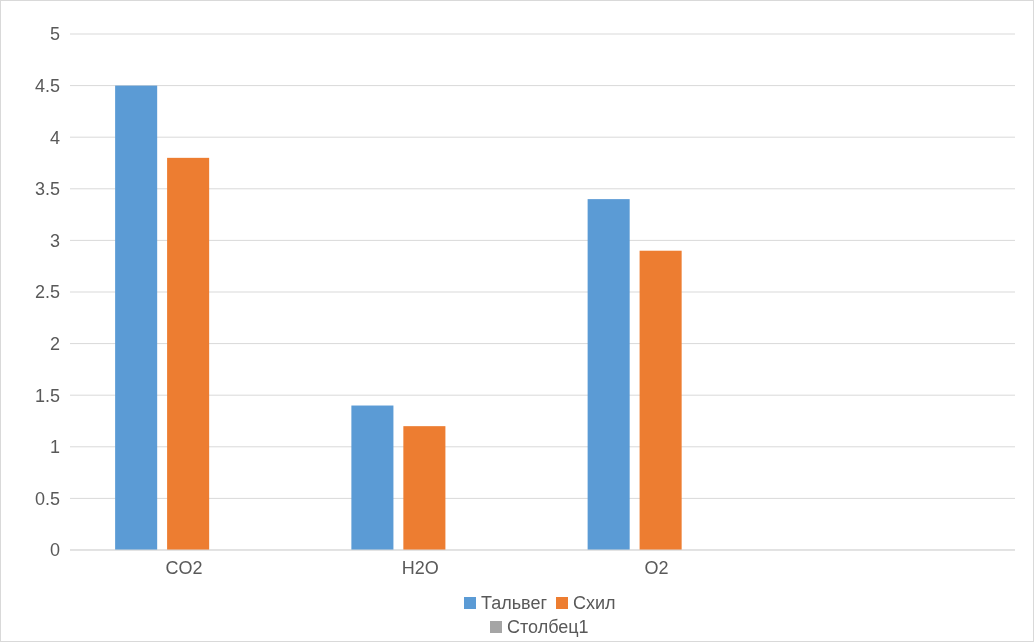 This screenshot has height=642, width=1034. Describe the element at coordinates (54, 343) in the screenshot. I see `y-tick-label: 2` at that location.